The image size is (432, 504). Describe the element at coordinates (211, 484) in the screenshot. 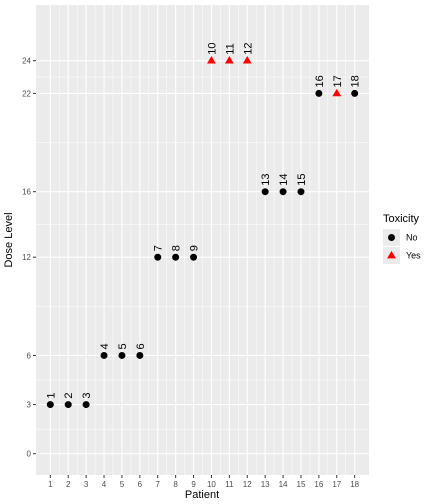

I see `x-tick-label: 10` at that location.